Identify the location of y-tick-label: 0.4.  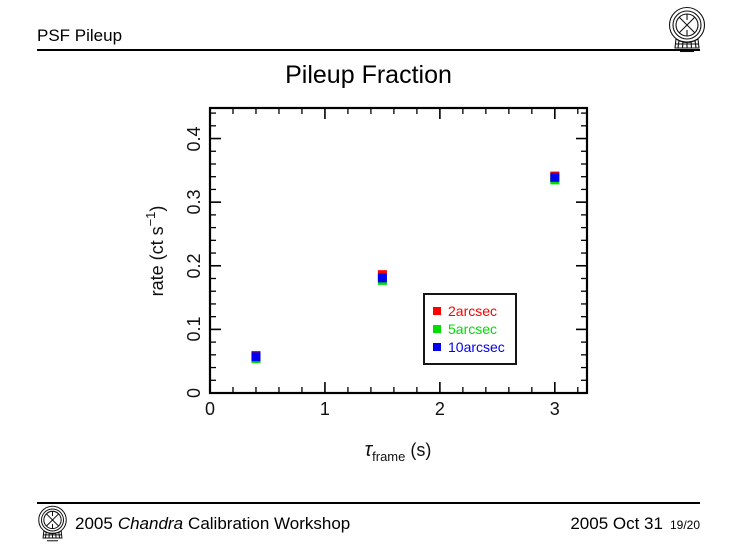
(193, 139).